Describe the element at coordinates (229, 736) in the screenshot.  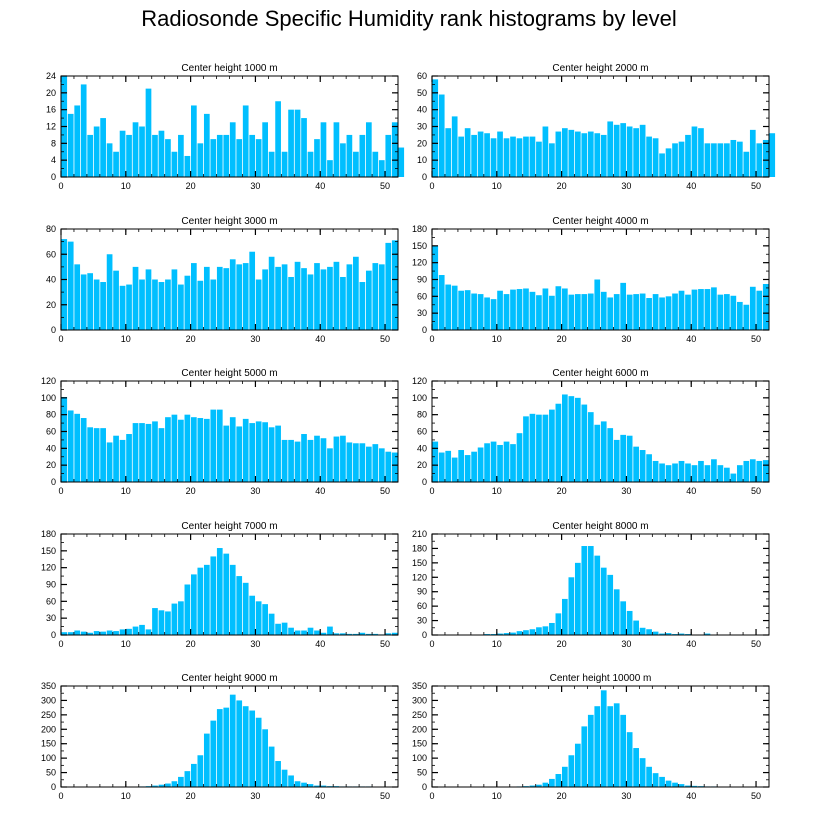
I see `plot-frame` at that location.